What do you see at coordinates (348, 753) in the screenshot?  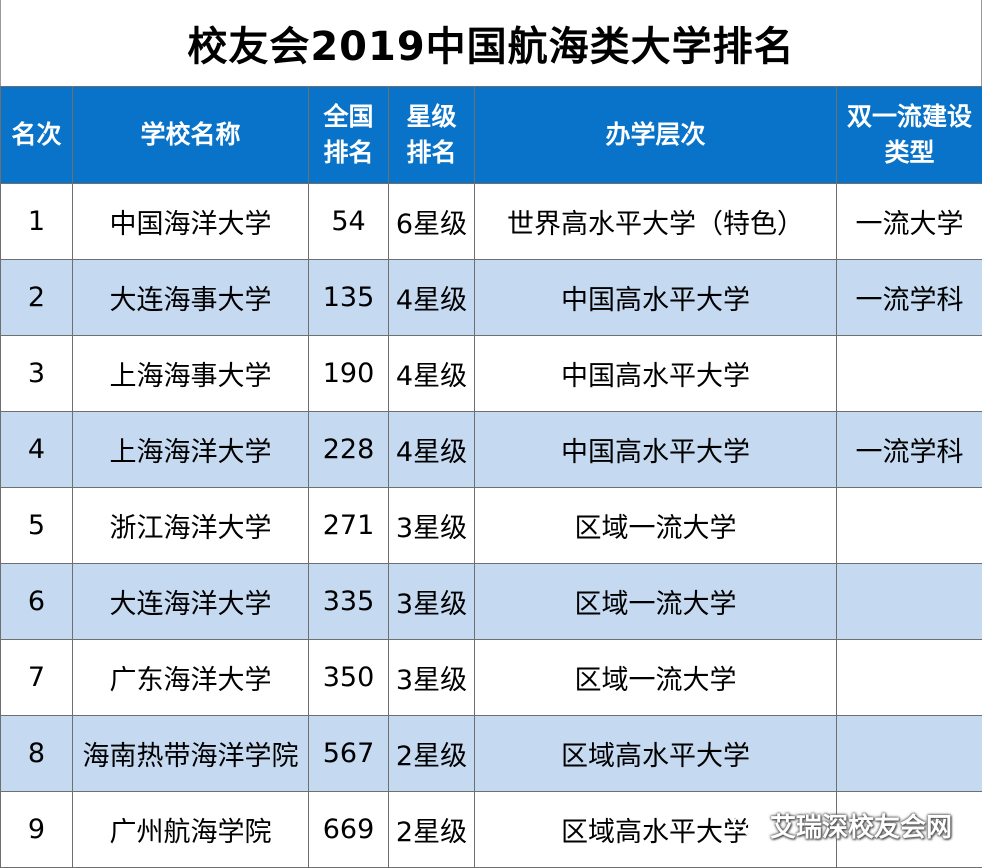 I see `cell-national: 567` at bounding box center [348, 753].